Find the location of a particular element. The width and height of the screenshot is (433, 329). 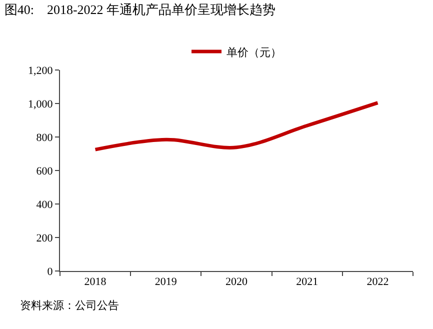

y-tick-label: 0 is located at coordinates (50, 272).